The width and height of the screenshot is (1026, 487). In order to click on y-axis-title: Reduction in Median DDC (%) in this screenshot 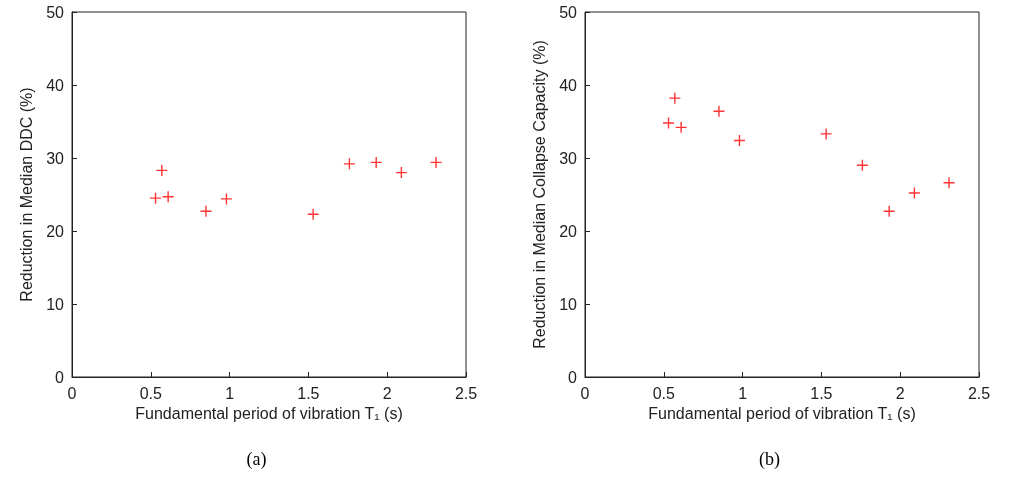, I will do `click(26, 194)`.